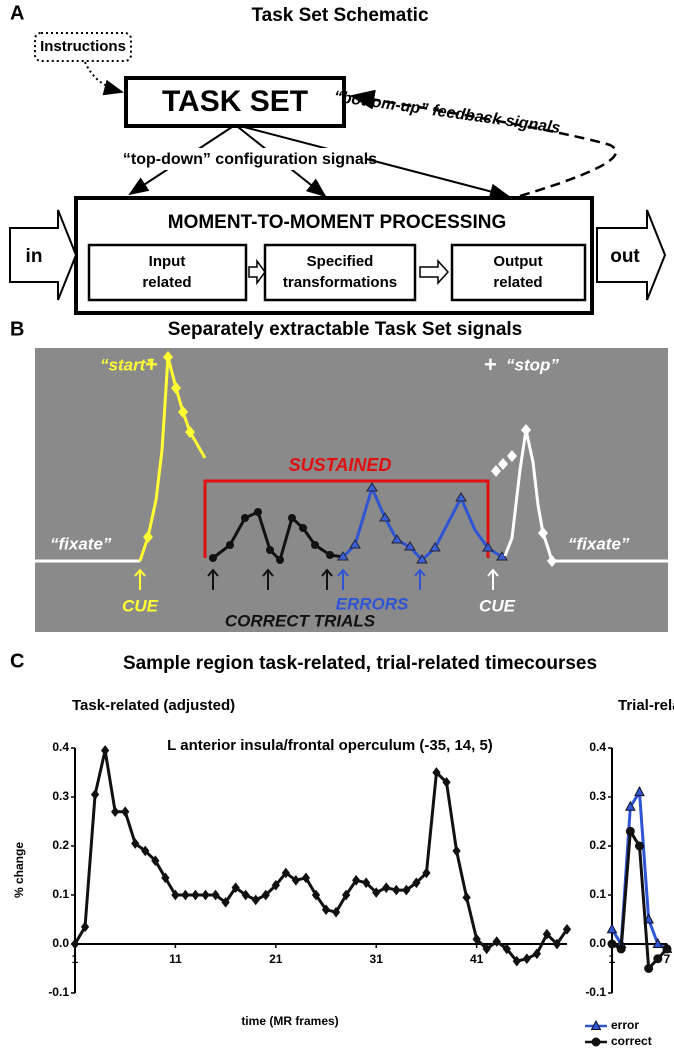 This screenshot has width=674, height=1050. I want to click on stage: Input, so click(167, 261).